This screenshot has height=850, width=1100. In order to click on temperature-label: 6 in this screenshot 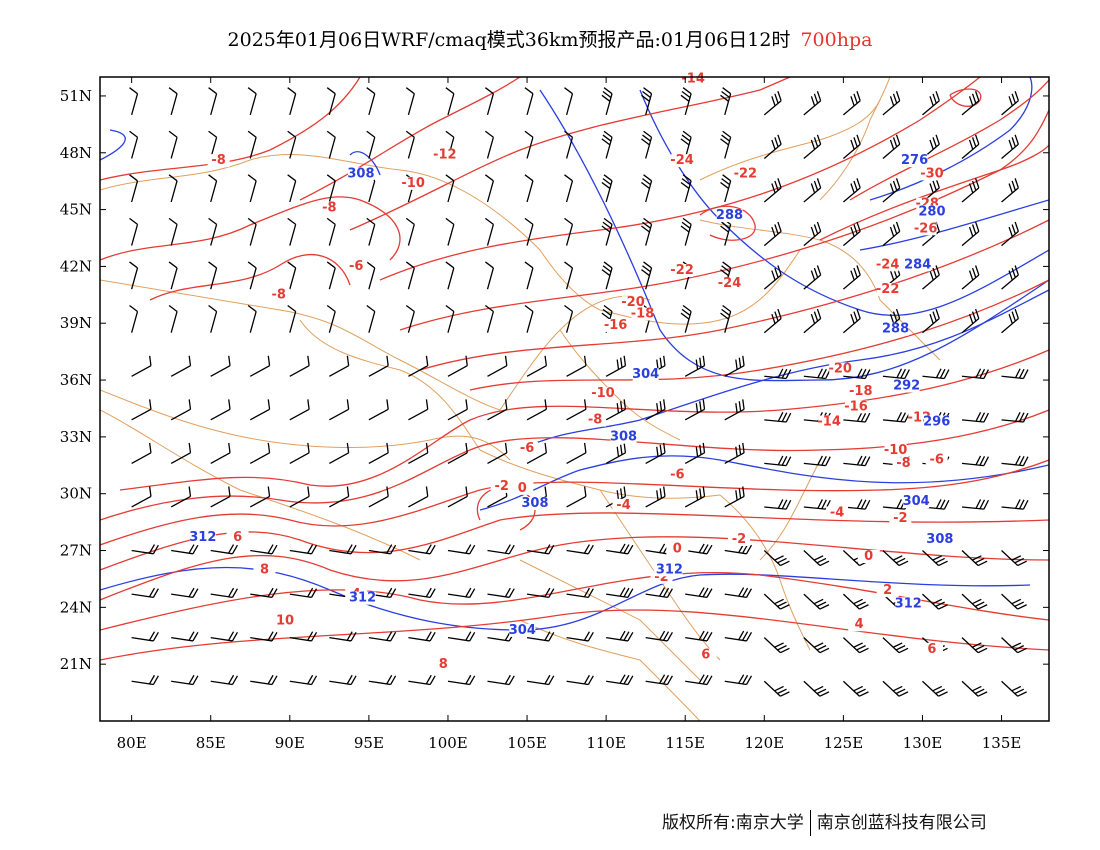, I will do `click(705, 654)`.